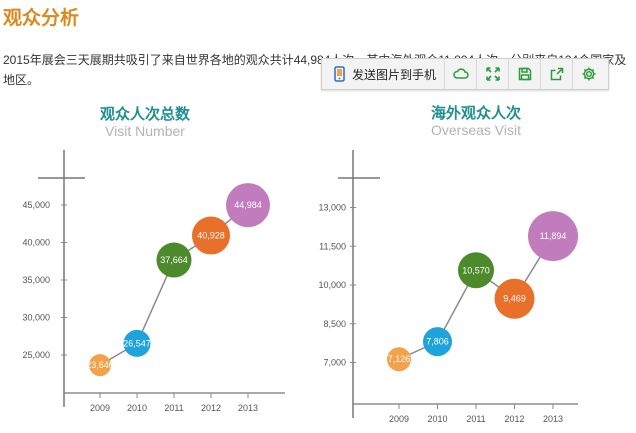 The width and height of the screenshot is (636, 433). I want to click on chart1-bubble-label: 37,664, so click(174, 260).